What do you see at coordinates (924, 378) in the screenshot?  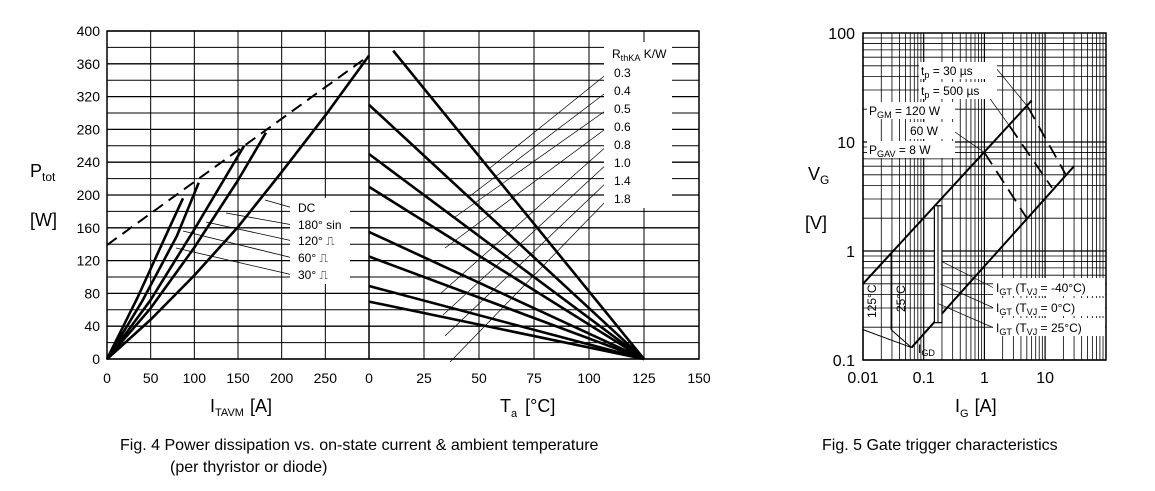 I see `x-tick-label: 0.1` at bounding box center [924, 378].